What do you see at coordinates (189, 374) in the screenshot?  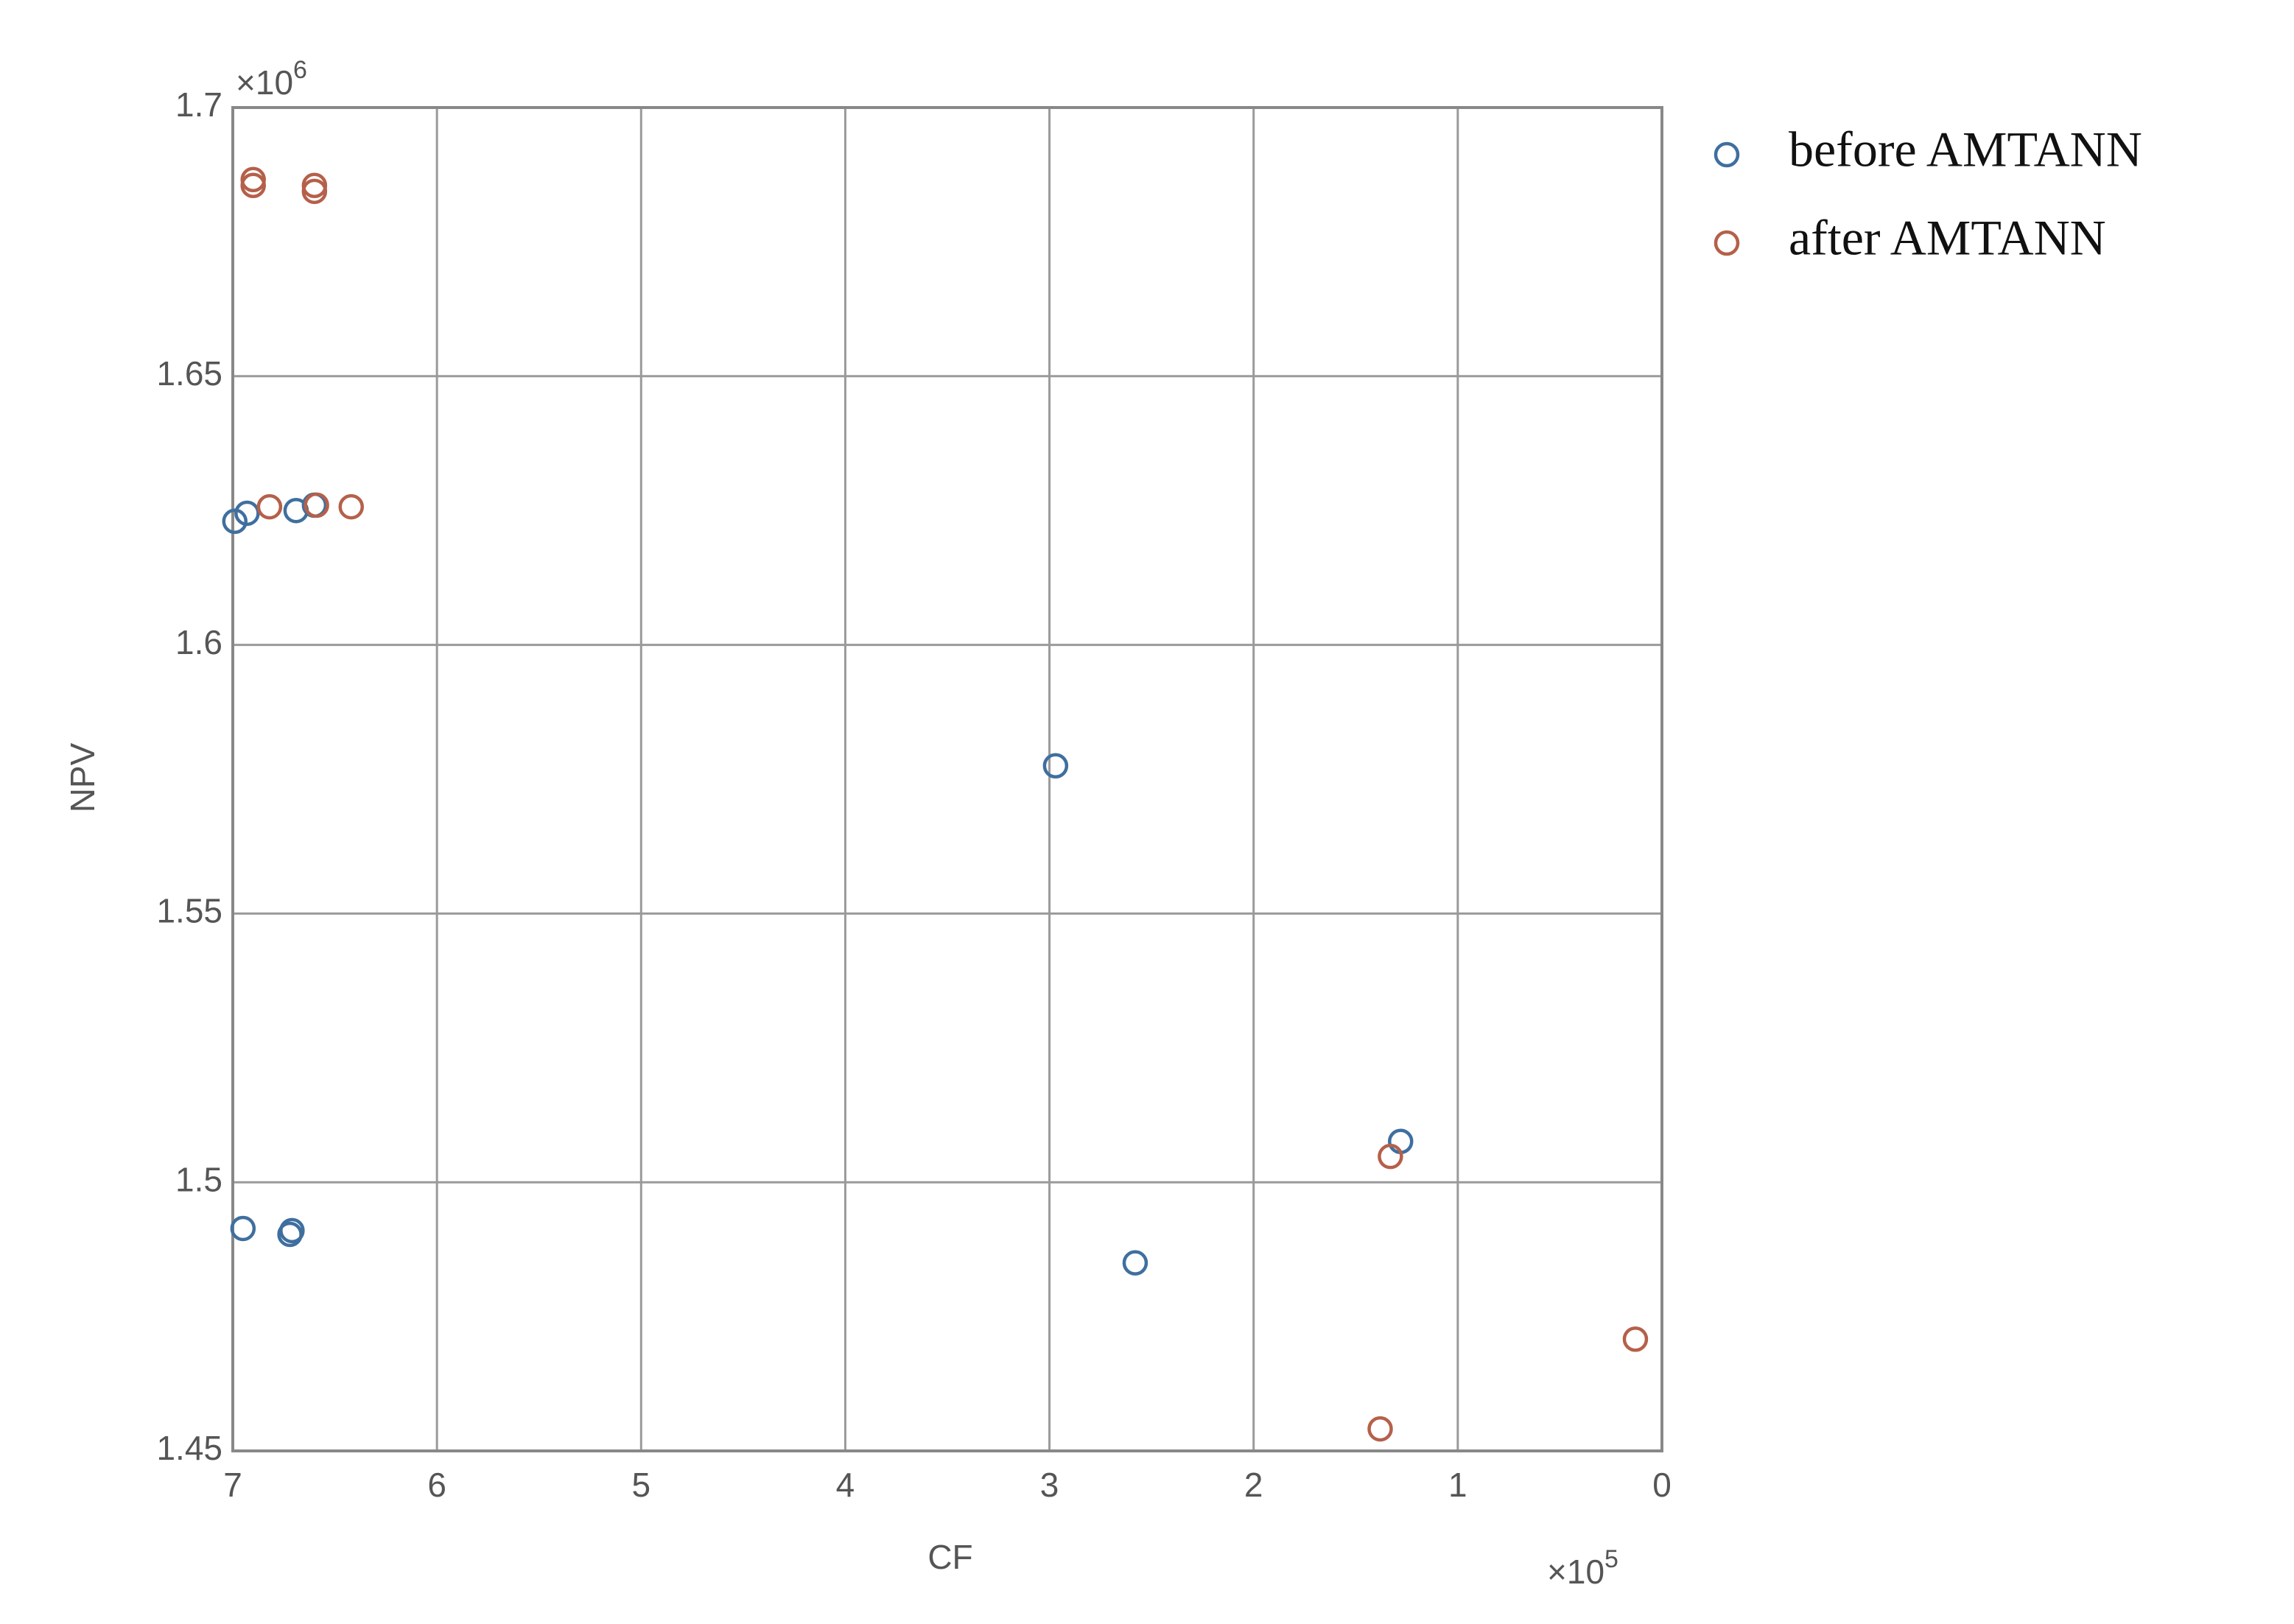 I see `y-tick-label: 1.65` at bounding box center [189, 374].